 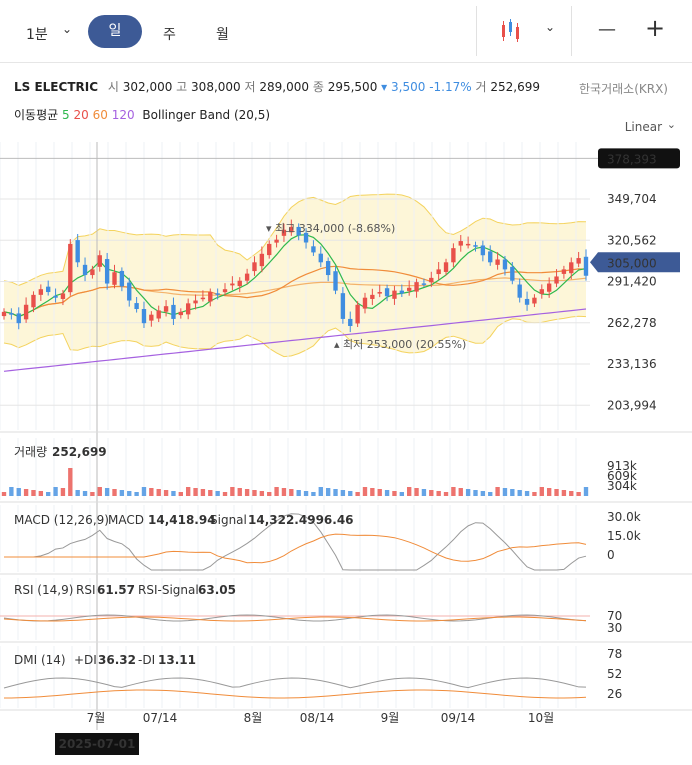 What do you see at coordinates (624, 517) in the screenshot?
I see `macd-tick-label: 30.0k` at bounding box center [624, 517].